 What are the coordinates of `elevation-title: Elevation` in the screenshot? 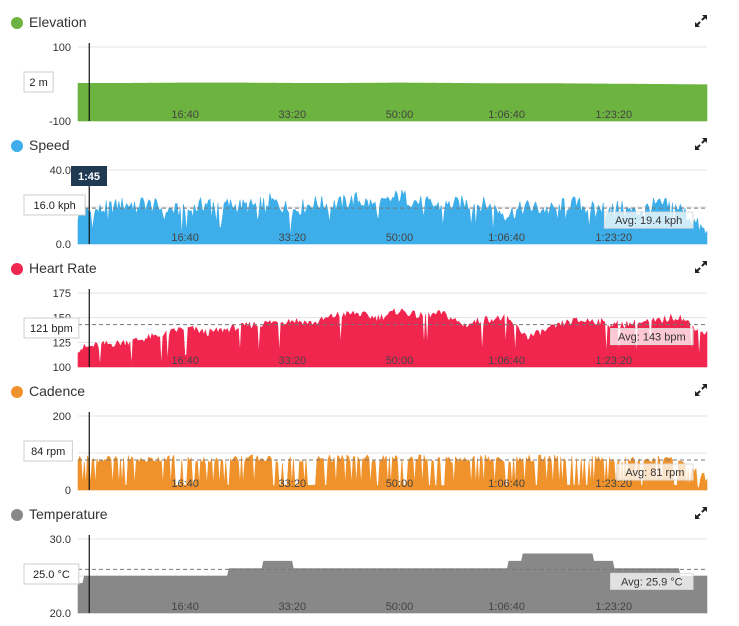 It's located at (58, 22).